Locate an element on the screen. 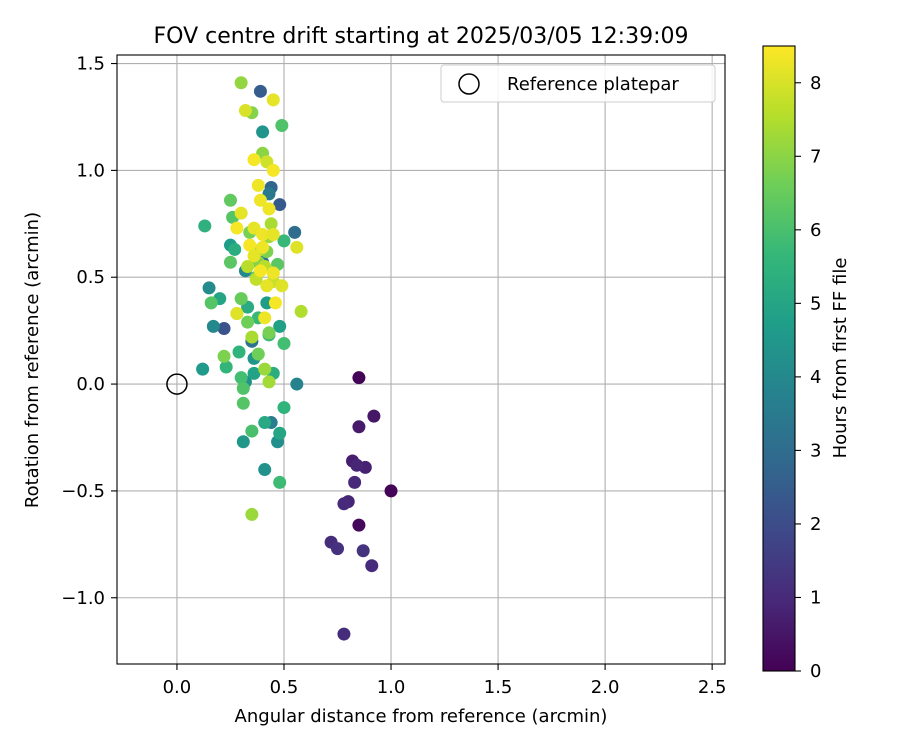 The width and height of the screenshot is (900, 750). x-tick-label: 0.0 is located at coordinates (177, 687).